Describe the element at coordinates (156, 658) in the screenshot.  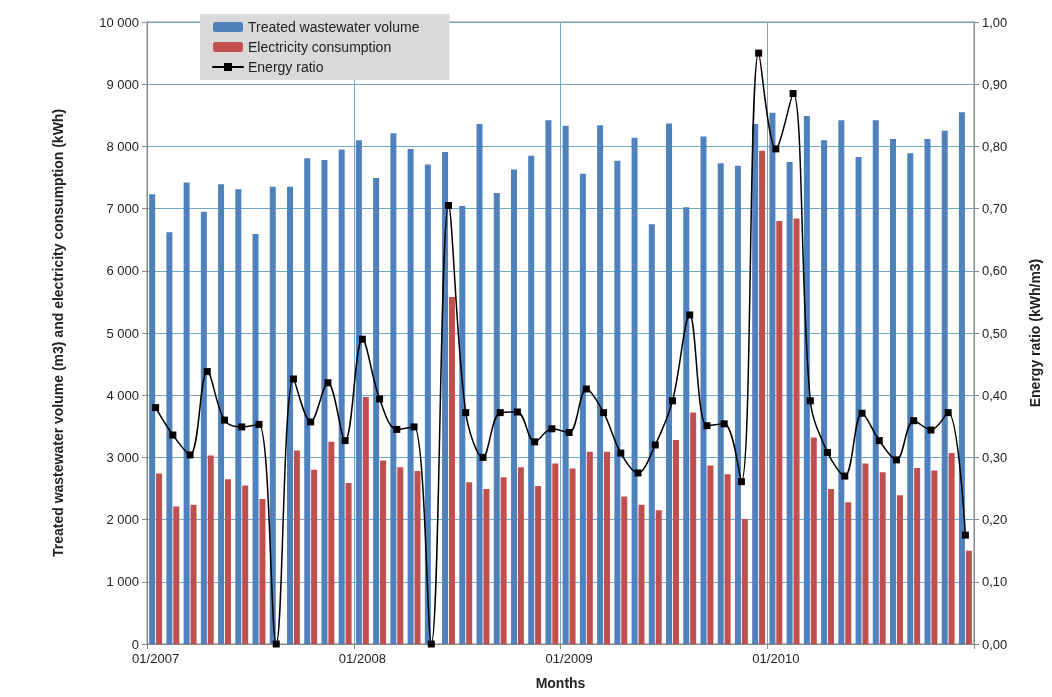
I see `x-tick-label: 01/2007` at that location.